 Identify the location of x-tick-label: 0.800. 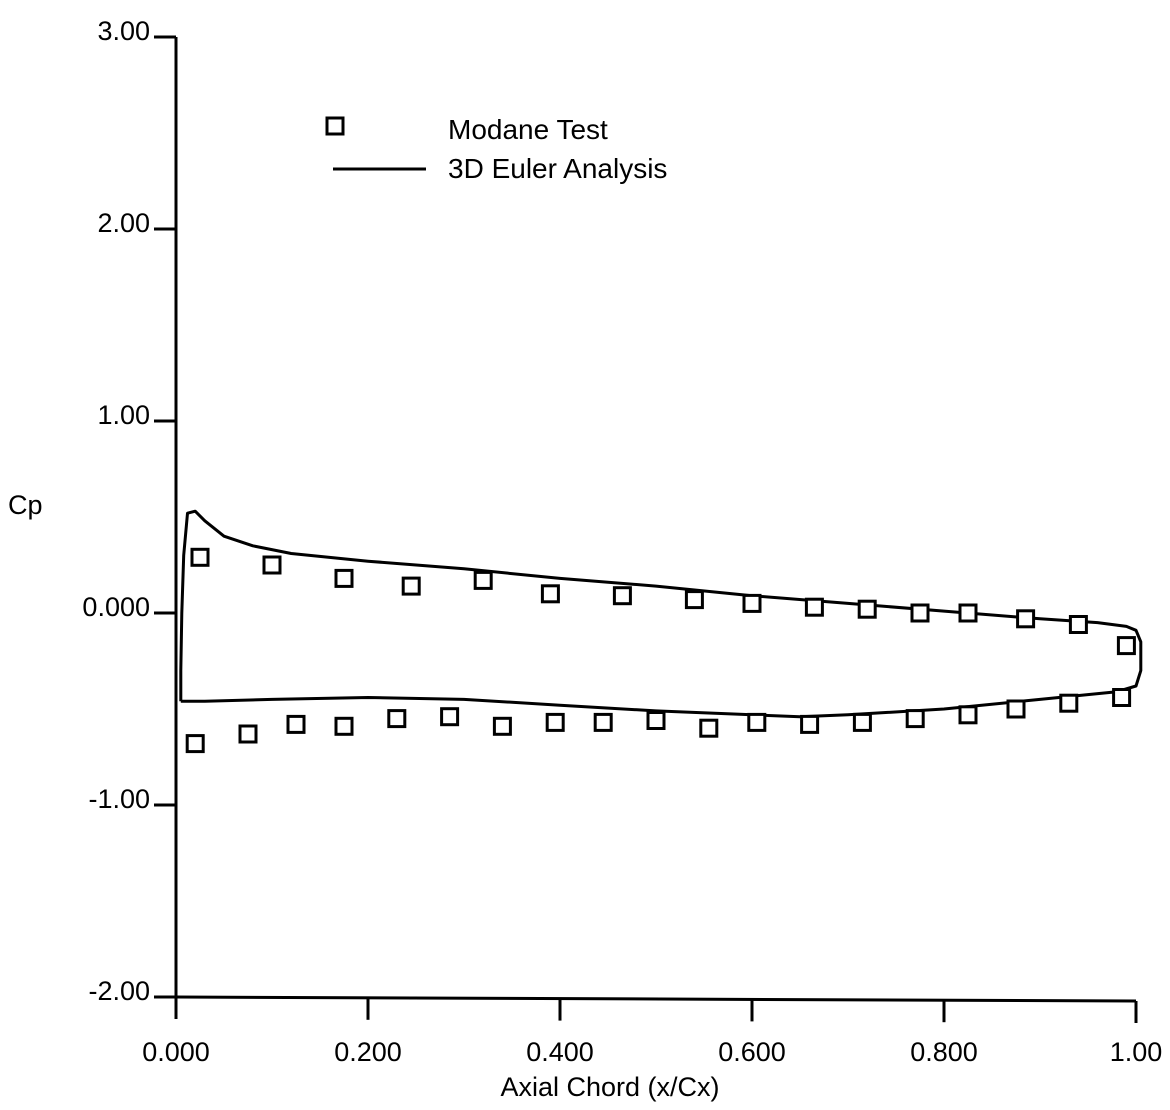
(944, 1052).